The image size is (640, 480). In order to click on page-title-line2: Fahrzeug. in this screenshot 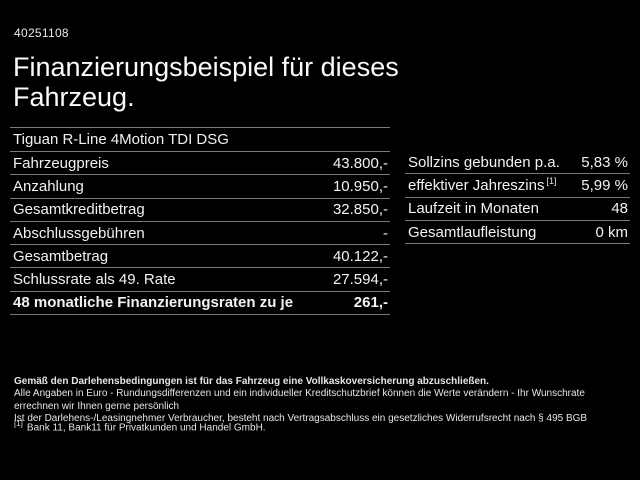, I will do `click(74, 97)`.